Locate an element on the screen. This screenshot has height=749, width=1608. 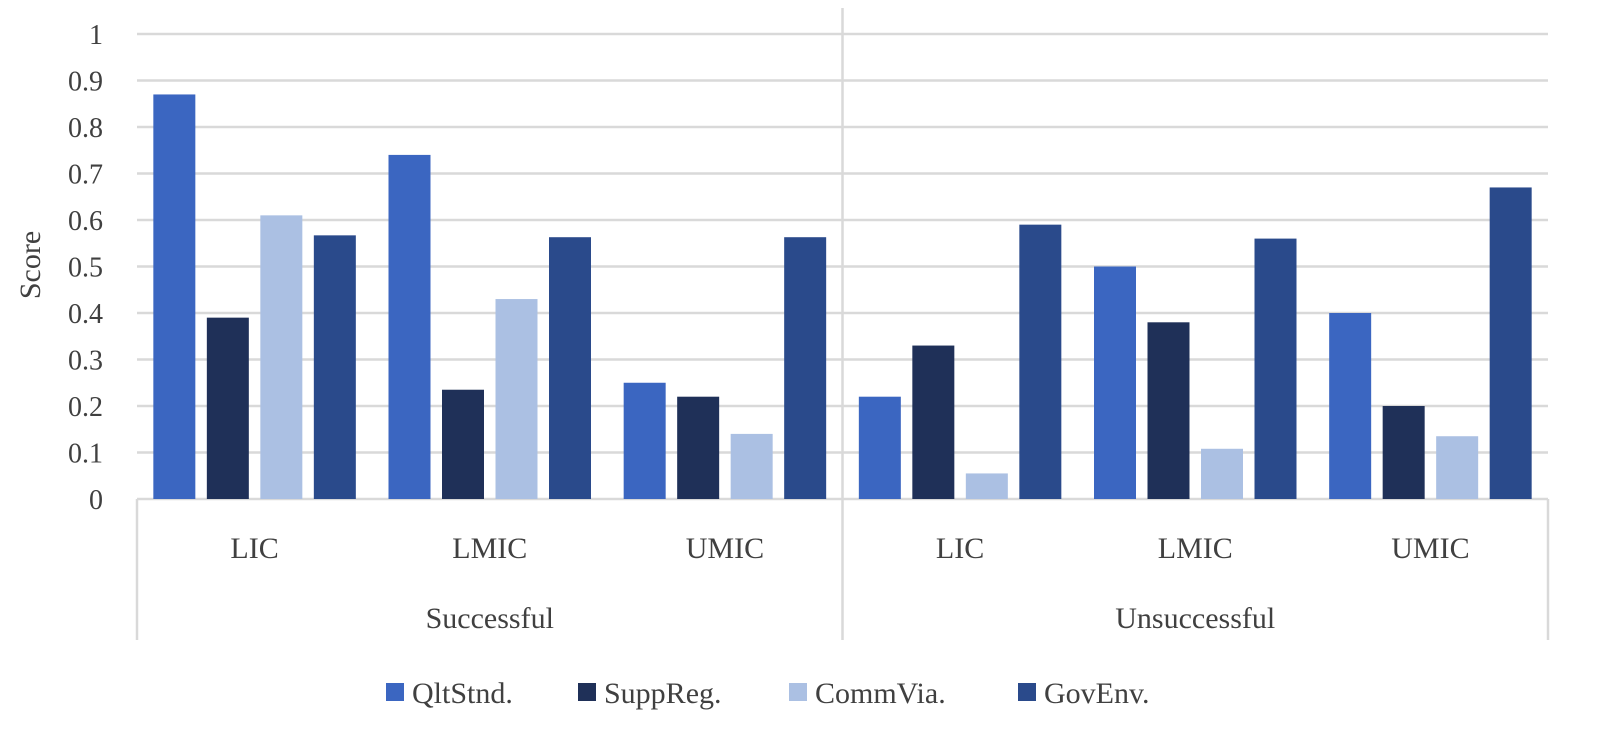
y-tick-label: 0.6 is located at coordinates (85, 221).